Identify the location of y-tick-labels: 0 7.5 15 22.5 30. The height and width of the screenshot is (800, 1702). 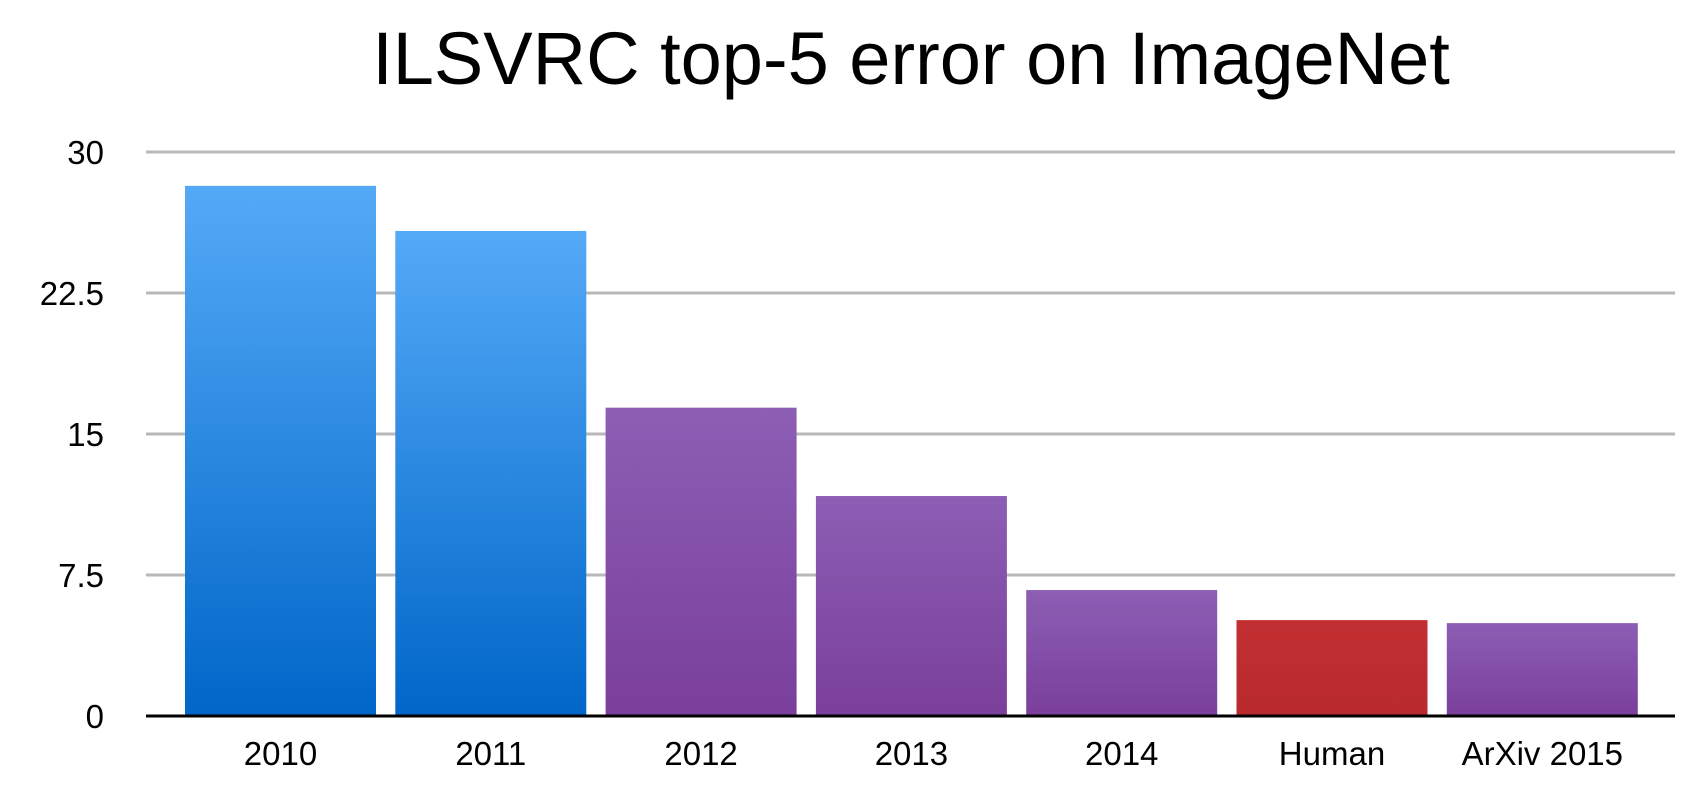
(72, 434).